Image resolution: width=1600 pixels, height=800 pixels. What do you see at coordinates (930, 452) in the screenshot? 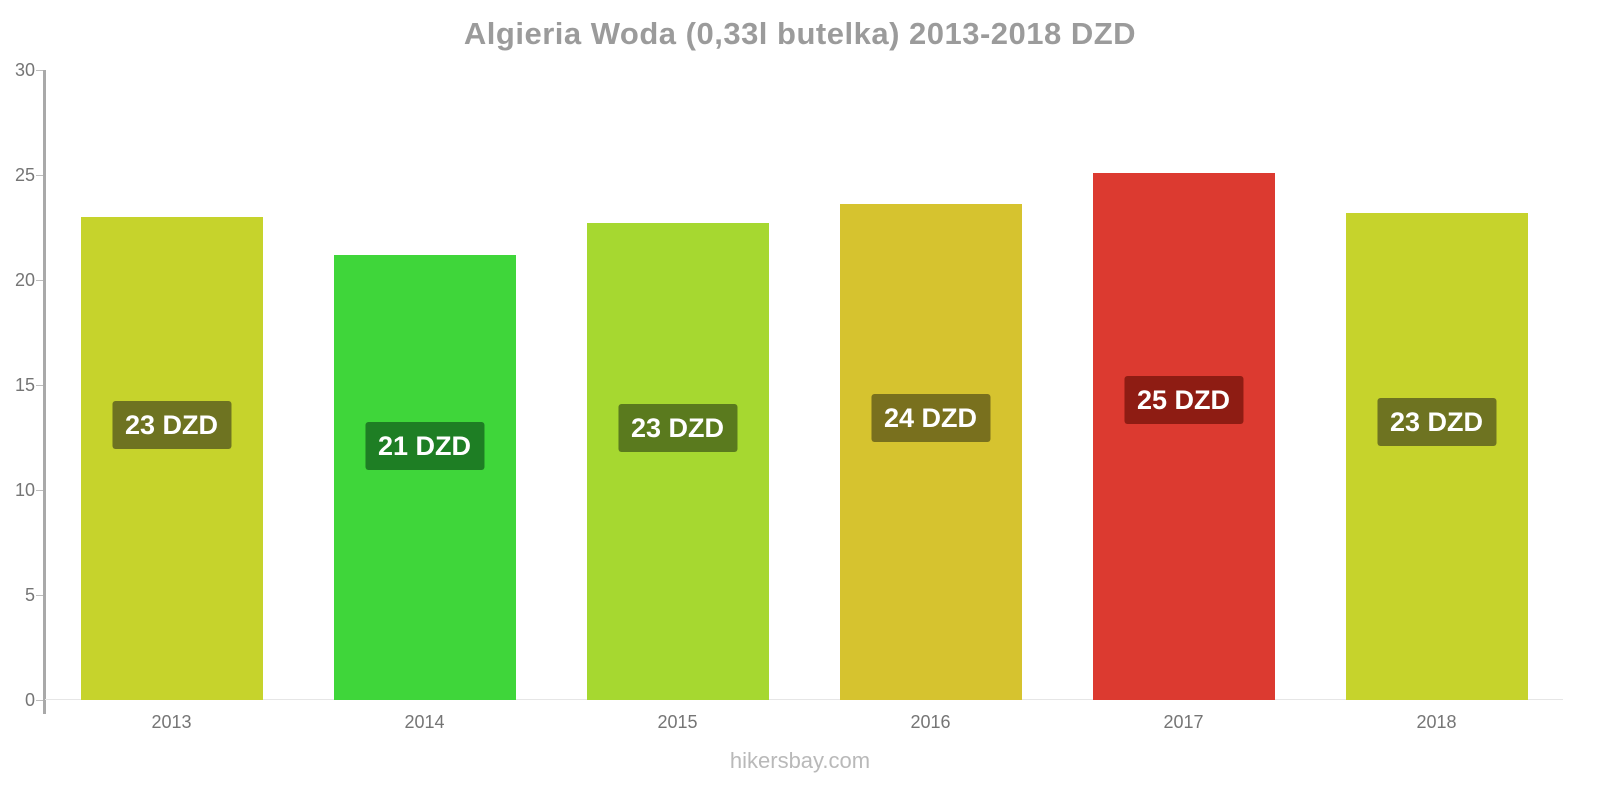
I see `bar-2016: 24 DZD` at bounding box center [930, 452].